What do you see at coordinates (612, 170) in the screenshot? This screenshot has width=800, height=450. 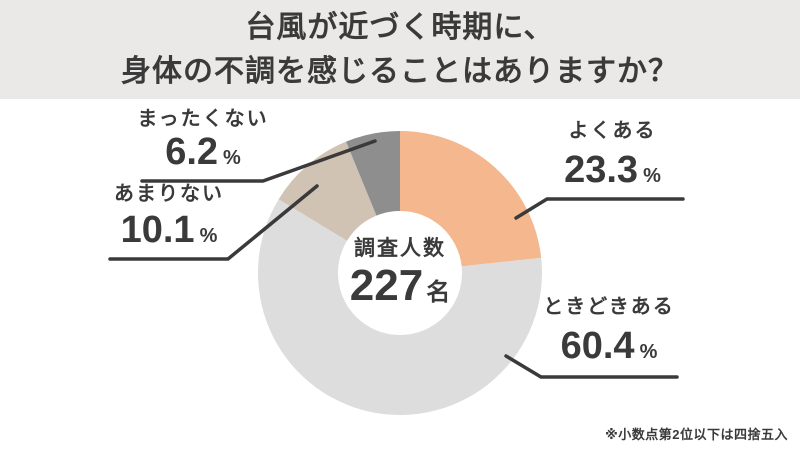 I see `segment-value: 23.3%` at bounding box center [612, 170].